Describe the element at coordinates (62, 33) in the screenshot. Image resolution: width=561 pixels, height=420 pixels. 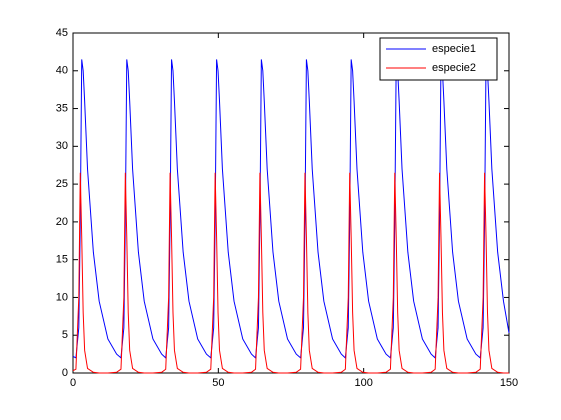
I see `y-tick-label: 45` at that location.